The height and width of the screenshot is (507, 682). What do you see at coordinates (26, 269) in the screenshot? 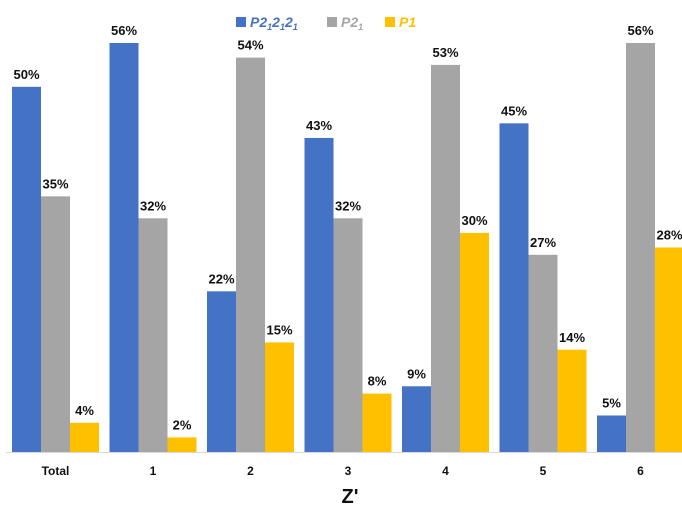
I see `bar-series-0-total` at bounding box center [26, 269].